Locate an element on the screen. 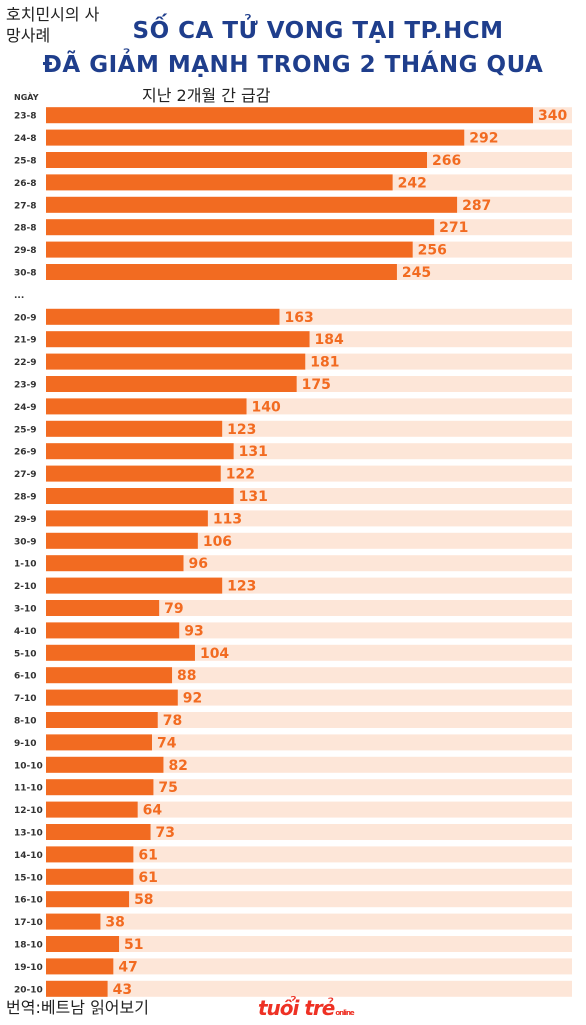  value-label: 74 is located at coordinates (167, 743).